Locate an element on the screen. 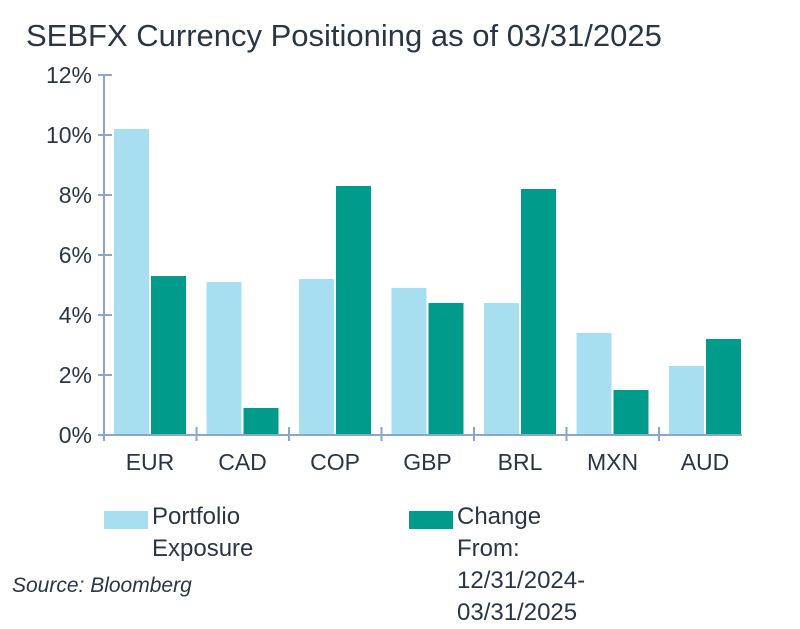  bar-gbp-portfolio-exposure is located at coordinates (409, 361).